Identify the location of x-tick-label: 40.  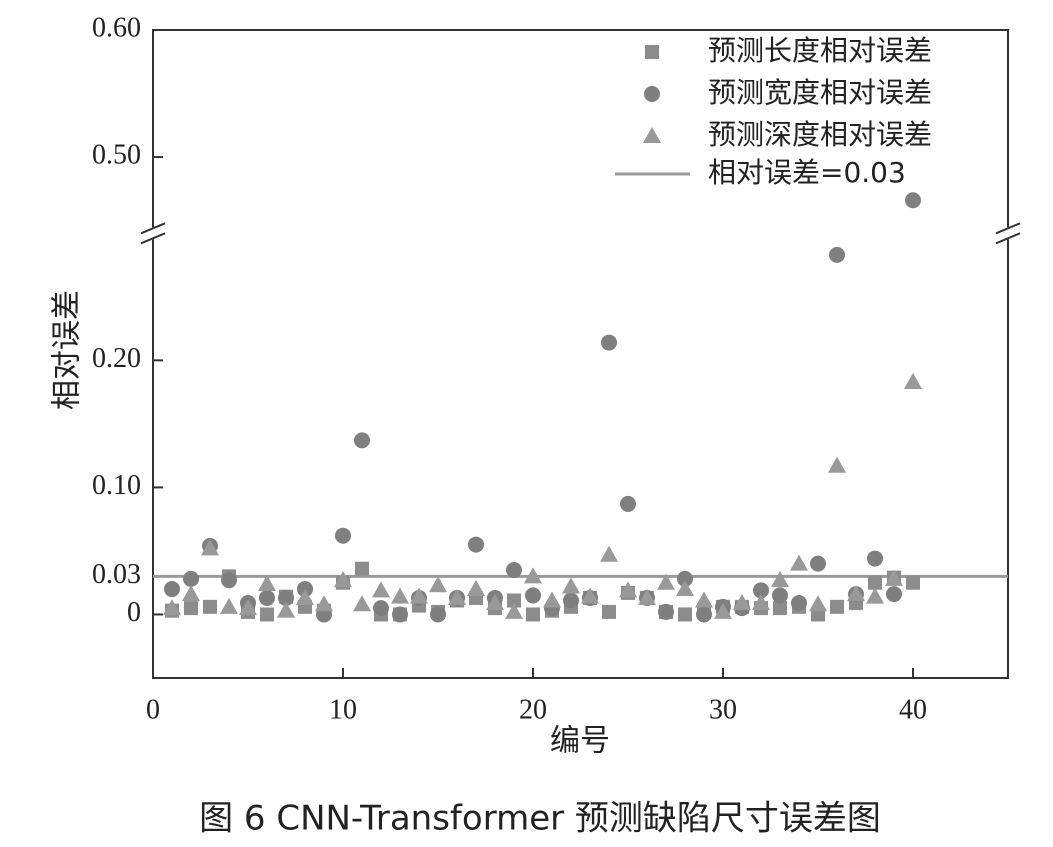
(913, 709).